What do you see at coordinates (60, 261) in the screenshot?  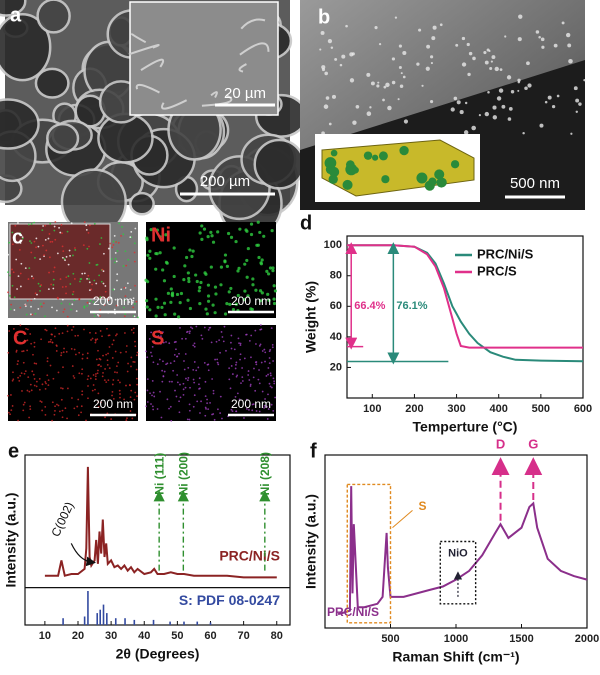 I see `eds-overlay` at bounding box center [60, 261].